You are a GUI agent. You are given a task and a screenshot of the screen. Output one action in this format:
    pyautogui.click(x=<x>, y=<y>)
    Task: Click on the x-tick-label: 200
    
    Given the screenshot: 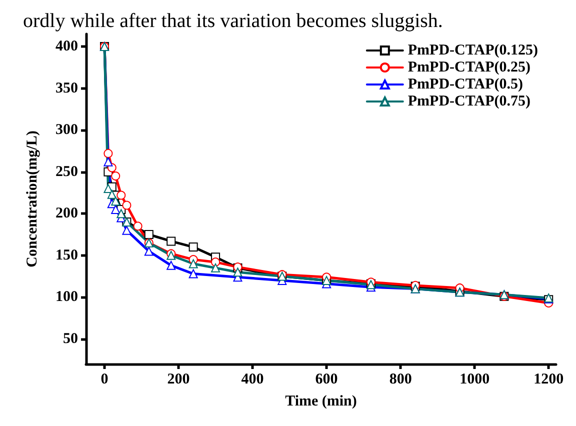 What is the action you would take?
    pyautogui.click(x=178, y=380)
    